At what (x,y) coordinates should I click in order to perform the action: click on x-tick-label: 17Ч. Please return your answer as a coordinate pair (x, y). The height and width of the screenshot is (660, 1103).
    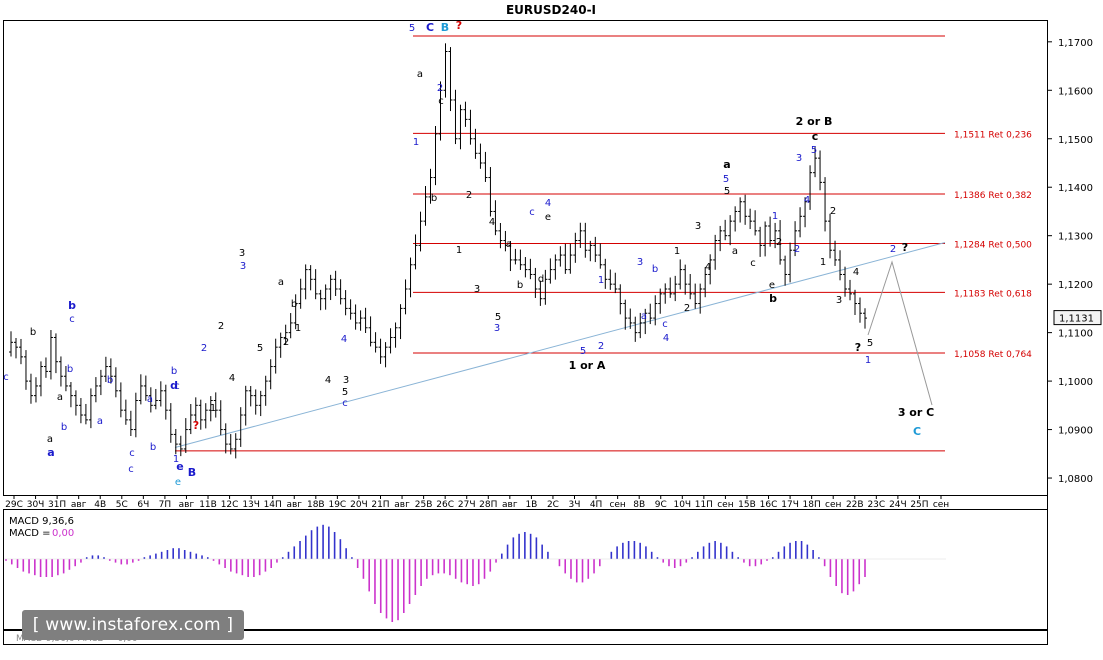
    Looking at the image, I should click on (790, 505).